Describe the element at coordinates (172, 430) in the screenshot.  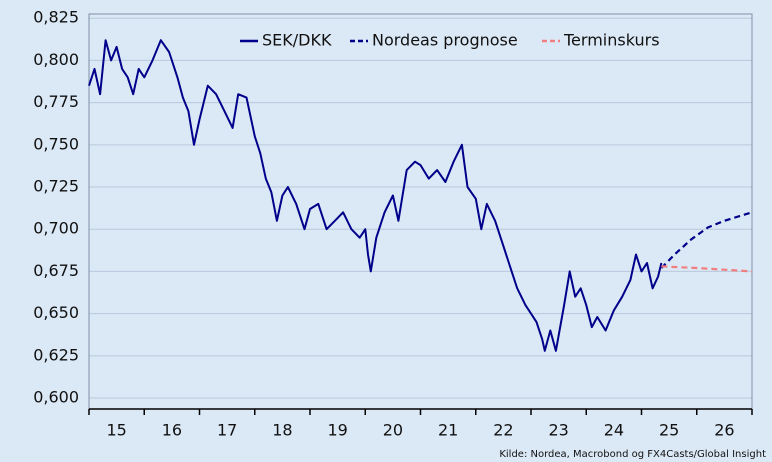
I see `x-tick-label: 16` at that location.